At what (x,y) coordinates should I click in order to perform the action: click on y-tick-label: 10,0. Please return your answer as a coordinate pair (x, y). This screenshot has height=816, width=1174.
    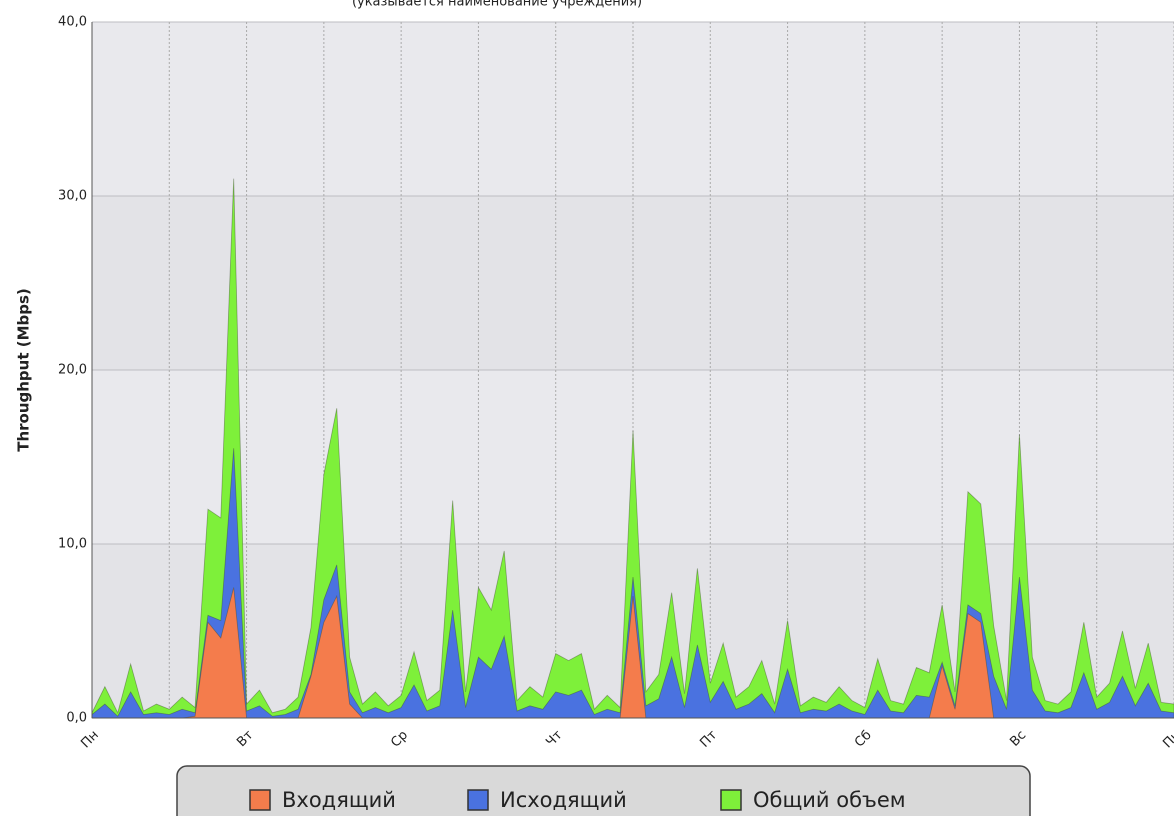
    Looking at the image, I should click on (72, 544).